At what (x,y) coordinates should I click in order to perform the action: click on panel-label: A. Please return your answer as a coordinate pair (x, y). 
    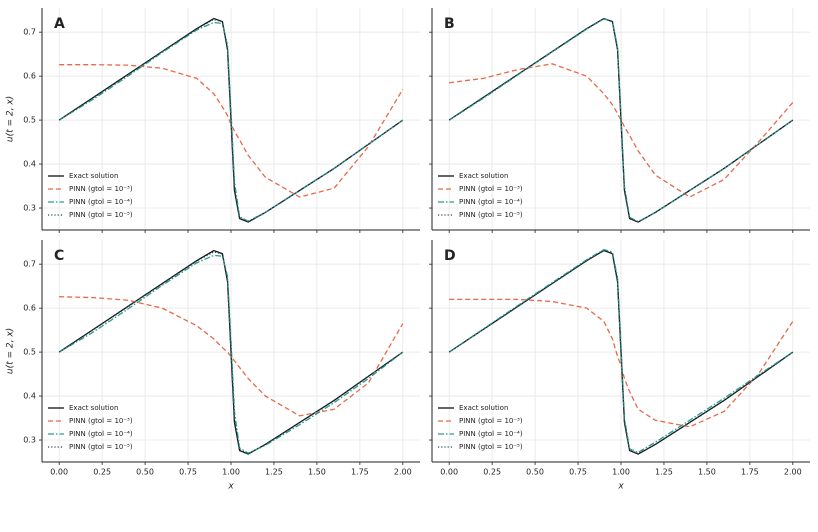
    Looking at the image, I should click on (59, 24).